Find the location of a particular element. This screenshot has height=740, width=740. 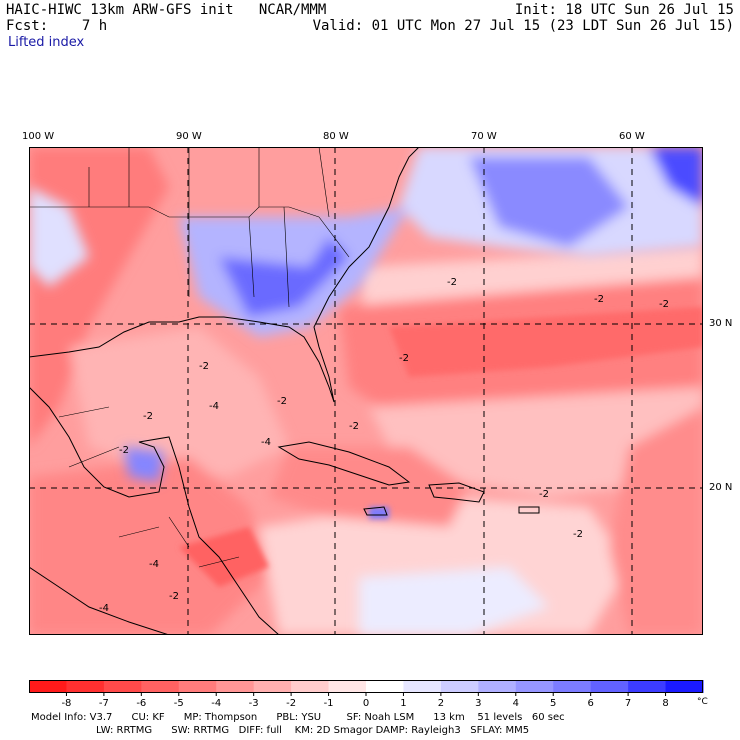

colorbar-tick-label: -2 is located at coordinates (291, 703).